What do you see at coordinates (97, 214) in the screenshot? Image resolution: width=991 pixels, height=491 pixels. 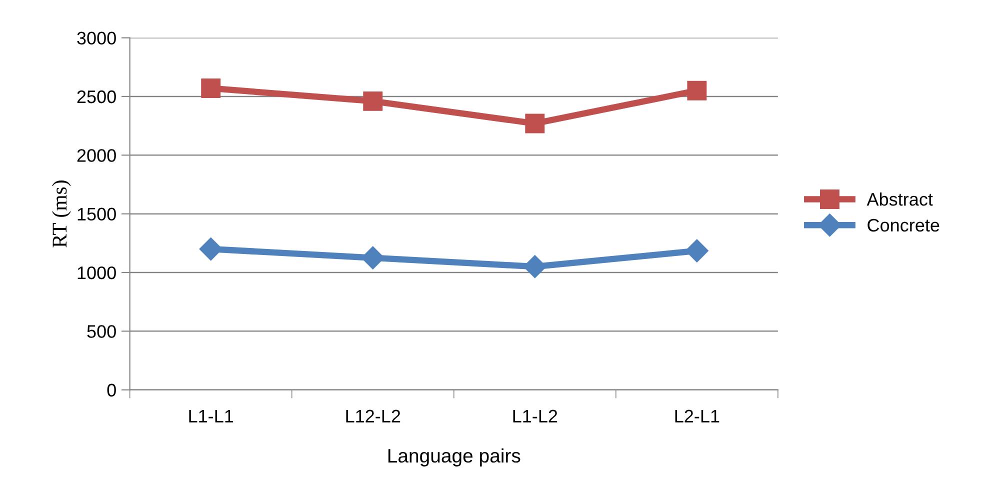 I see `y-tick-label: 1500` at bounding box center [97, 214].